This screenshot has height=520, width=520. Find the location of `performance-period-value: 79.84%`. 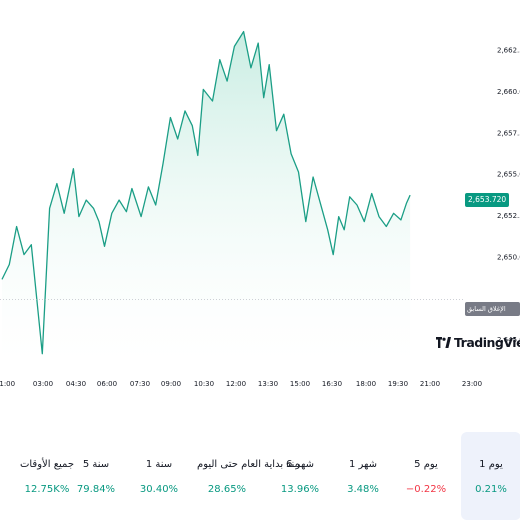

performance-period-value: 79.84% is located at coordinates (96, 489).